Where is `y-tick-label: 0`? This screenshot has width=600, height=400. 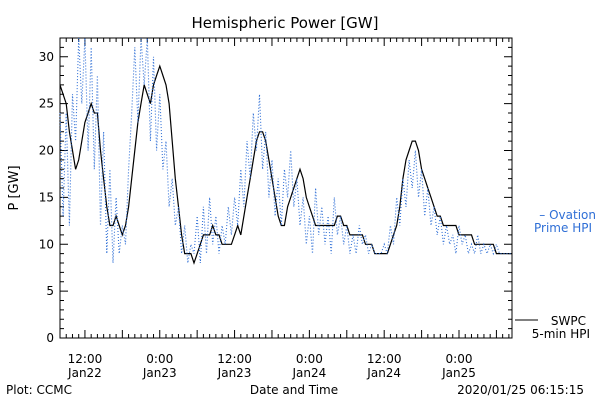 y-tick-label: 0 is located at coordinates (50, 338).